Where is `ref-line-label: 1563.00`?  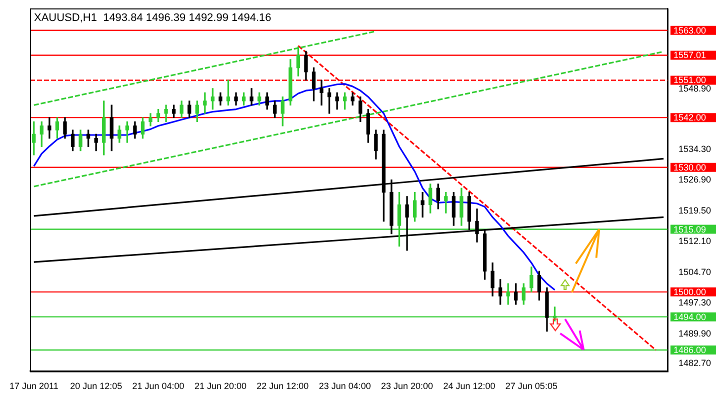
ref-line-label: 1563.00 is located at coordinates (689, 30).